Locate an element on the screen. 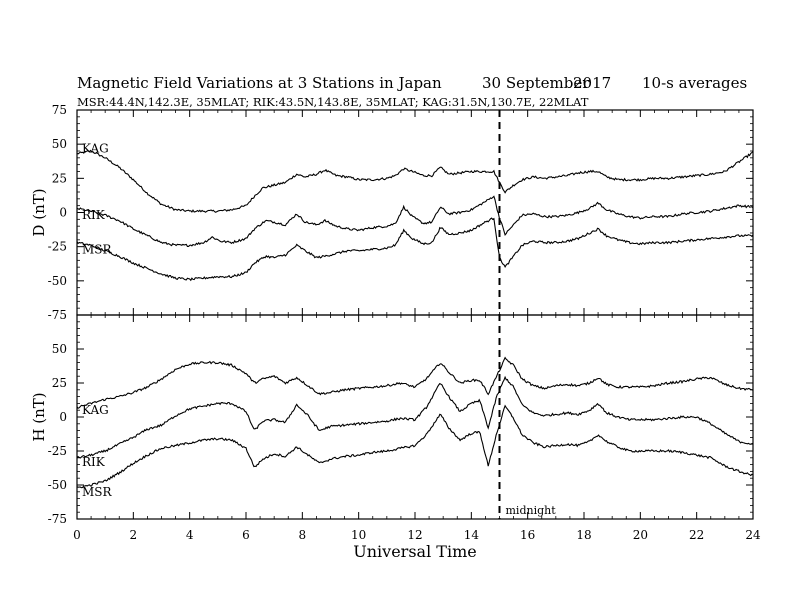 The image size is (792, 612). series-line-H-MSR is located at coordinates (415, 446).